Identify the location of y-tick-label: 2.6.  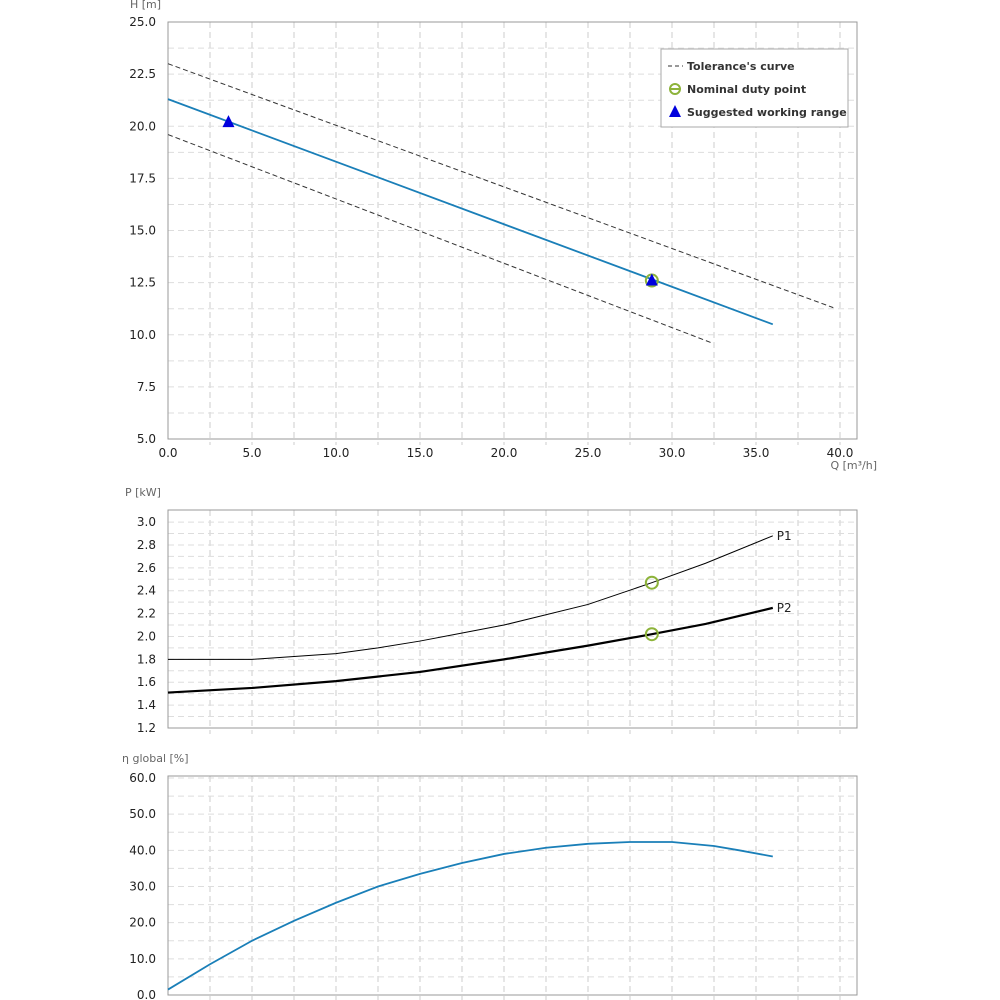
(146, 568).